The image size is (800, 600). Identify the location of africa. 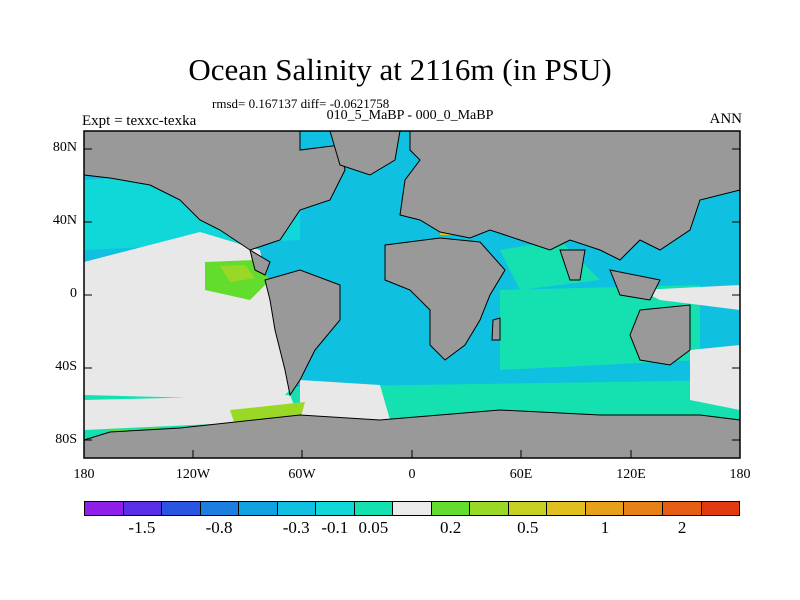
(445, 299).